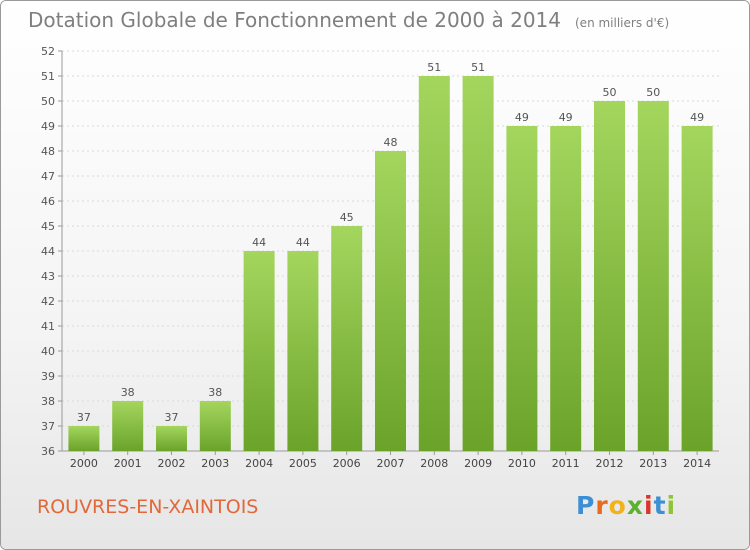 This screenshot has height=550, width=750. I want to click on bar-2001, so click(128, 426).